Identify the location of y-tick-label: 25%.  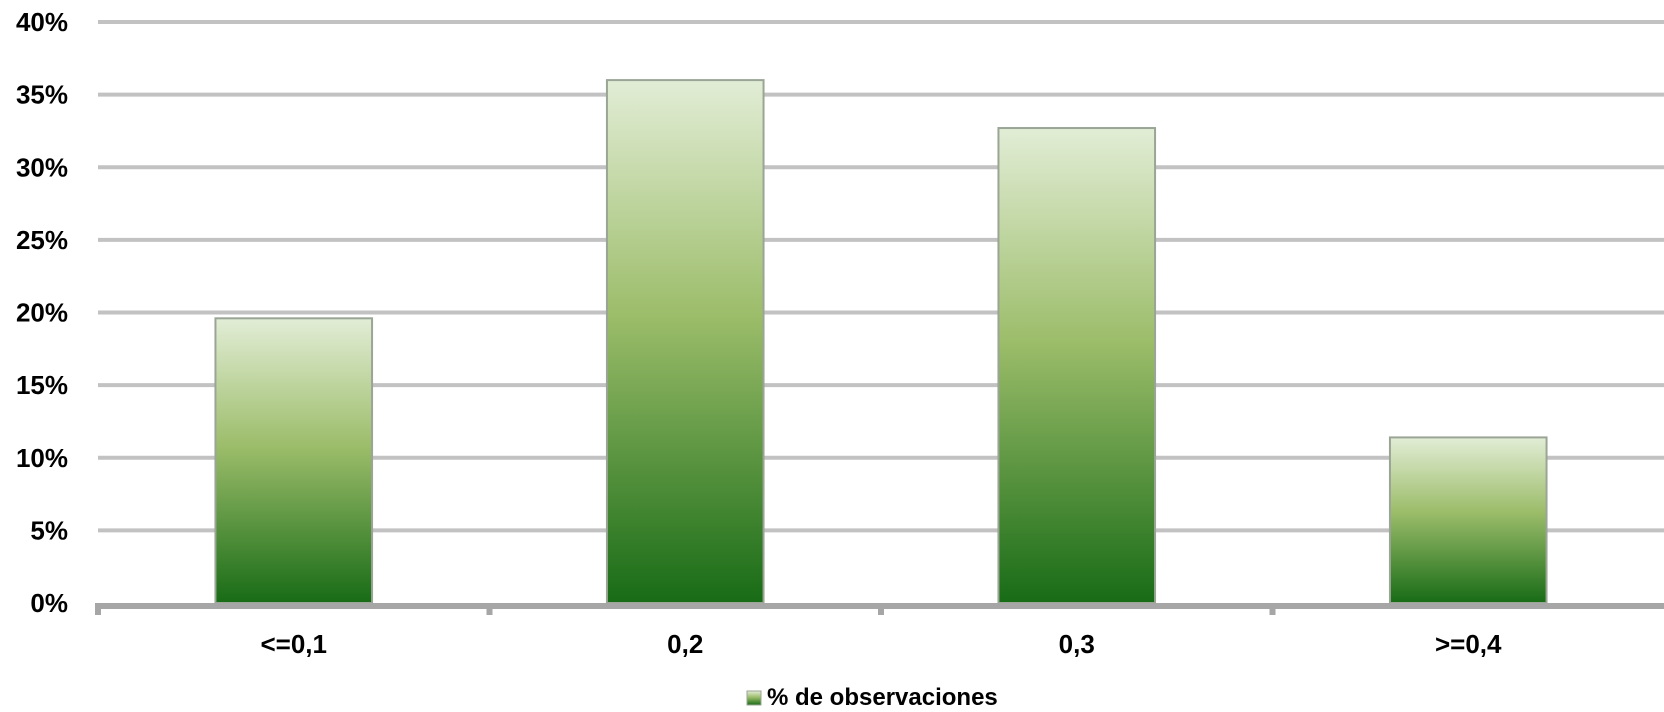
(42, 240).